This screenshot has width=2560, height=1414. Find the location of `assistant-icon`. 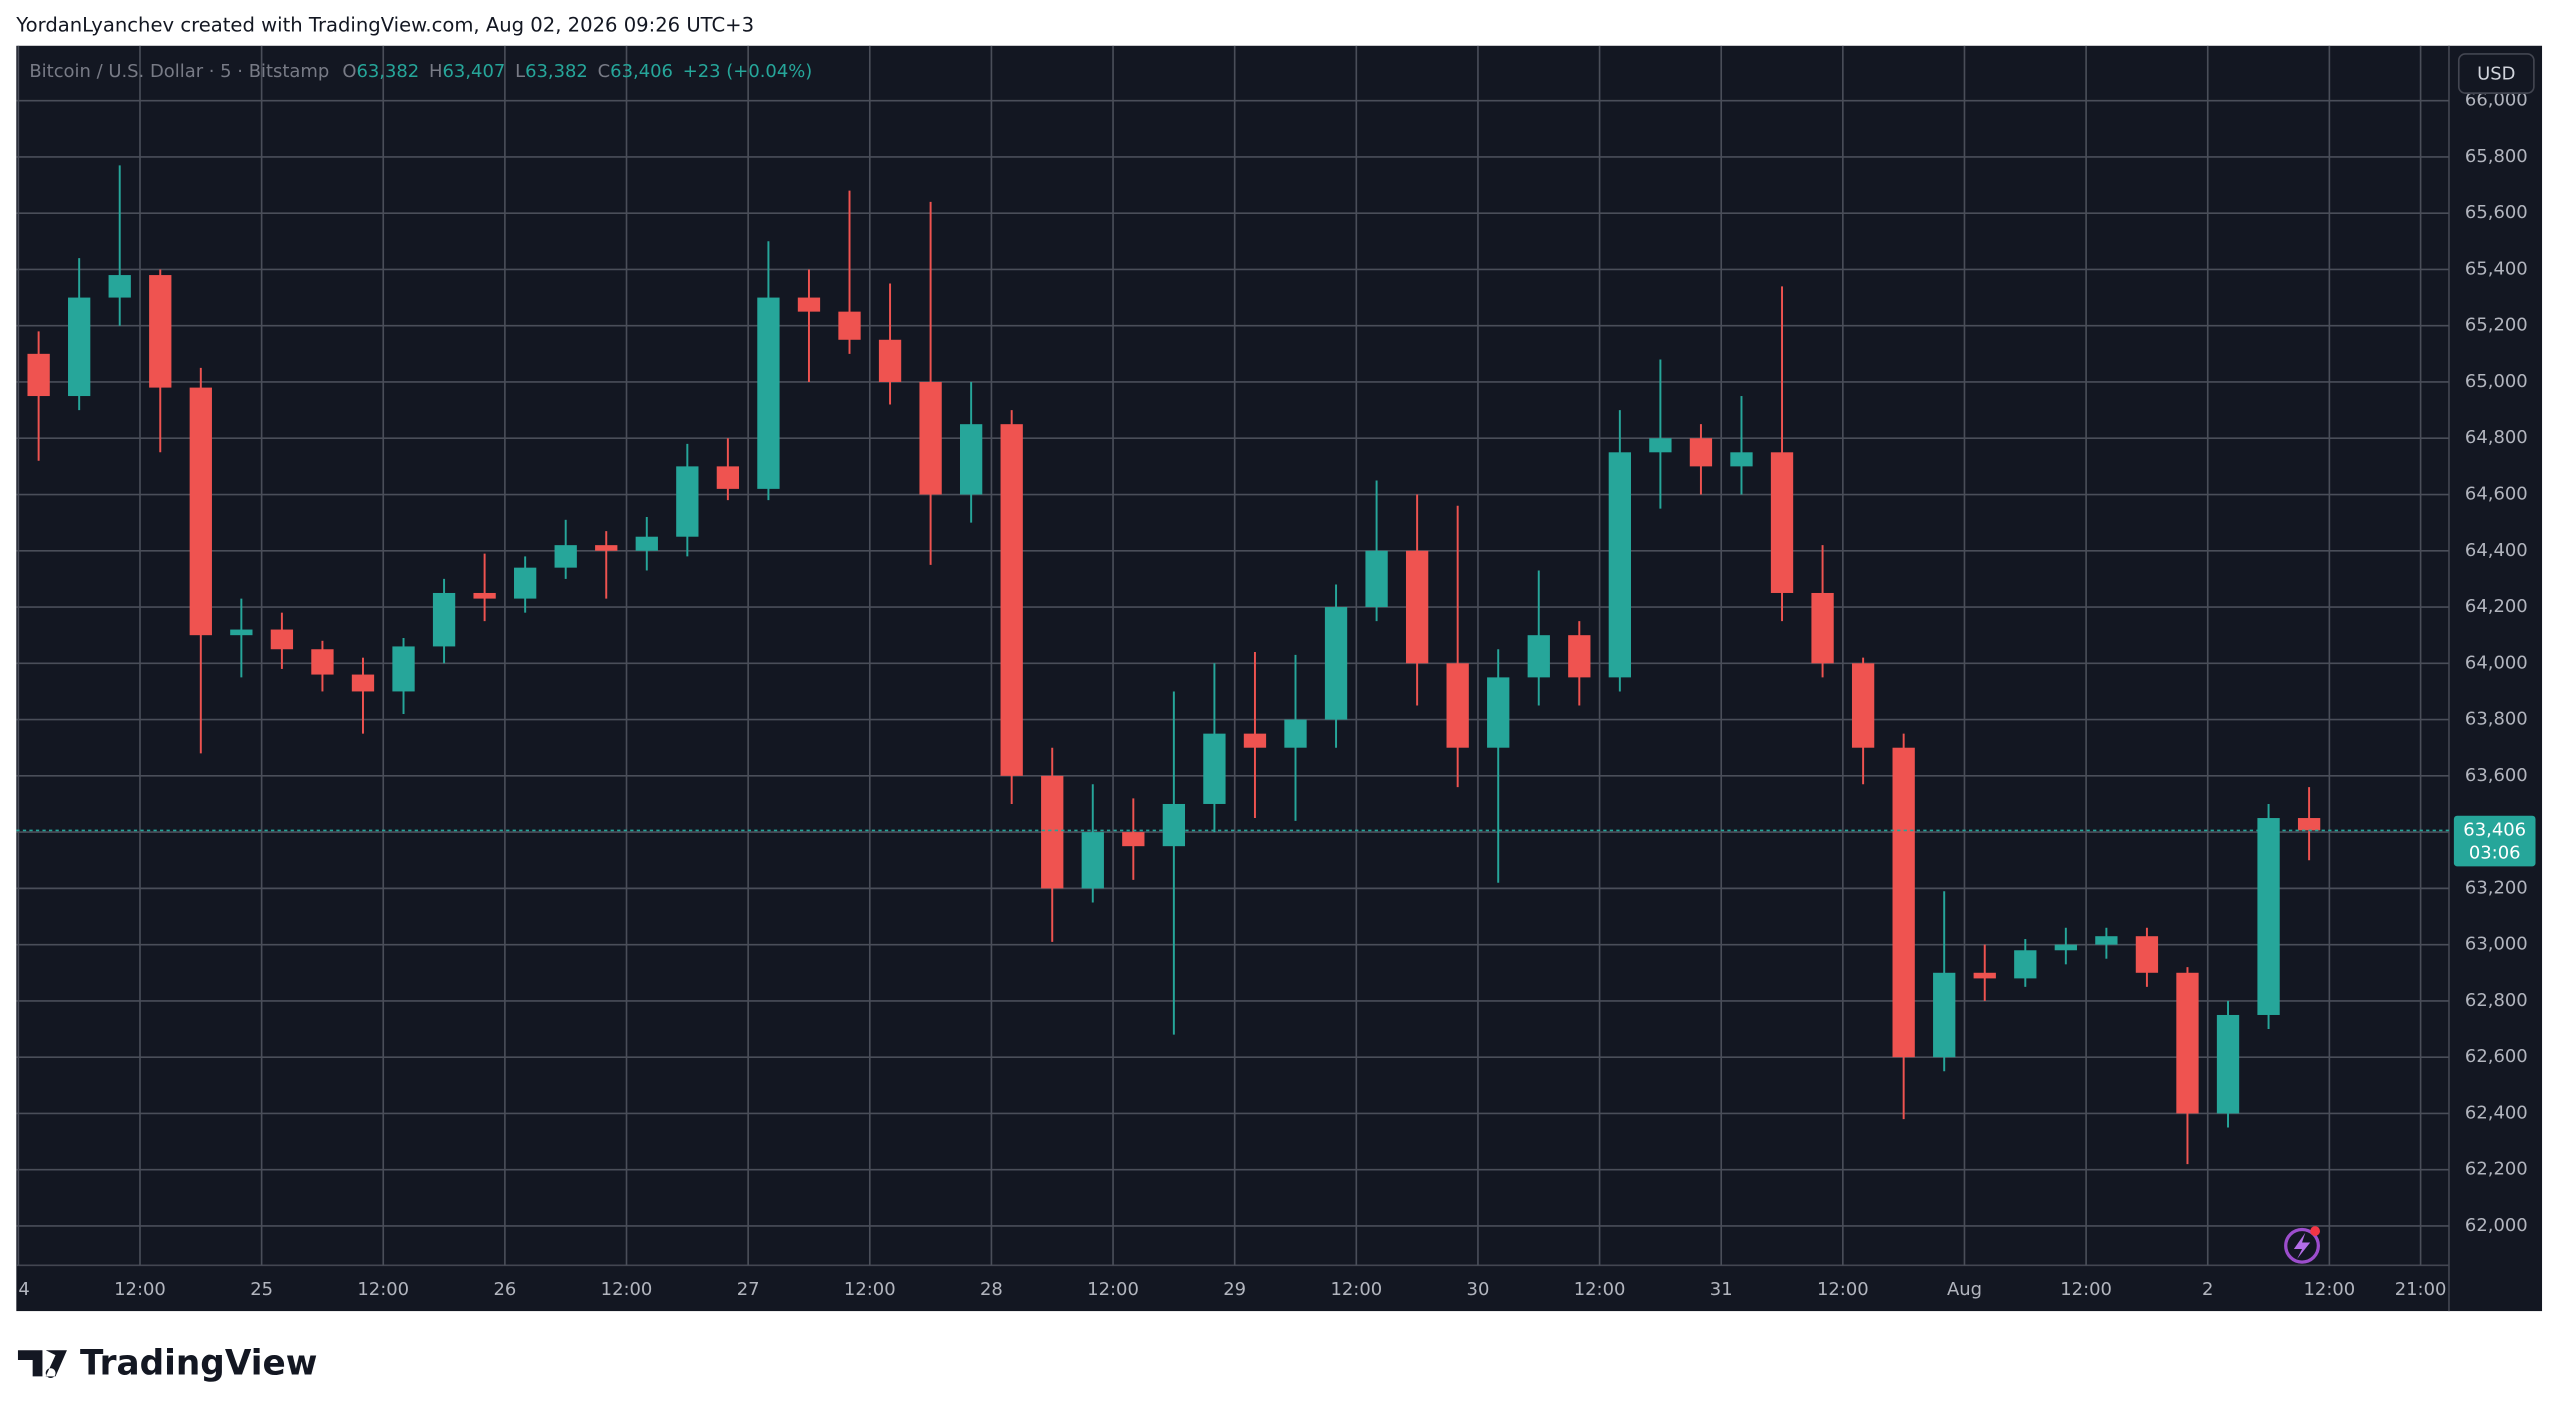

assistant-icon is located at coordinates (2302, 1245).